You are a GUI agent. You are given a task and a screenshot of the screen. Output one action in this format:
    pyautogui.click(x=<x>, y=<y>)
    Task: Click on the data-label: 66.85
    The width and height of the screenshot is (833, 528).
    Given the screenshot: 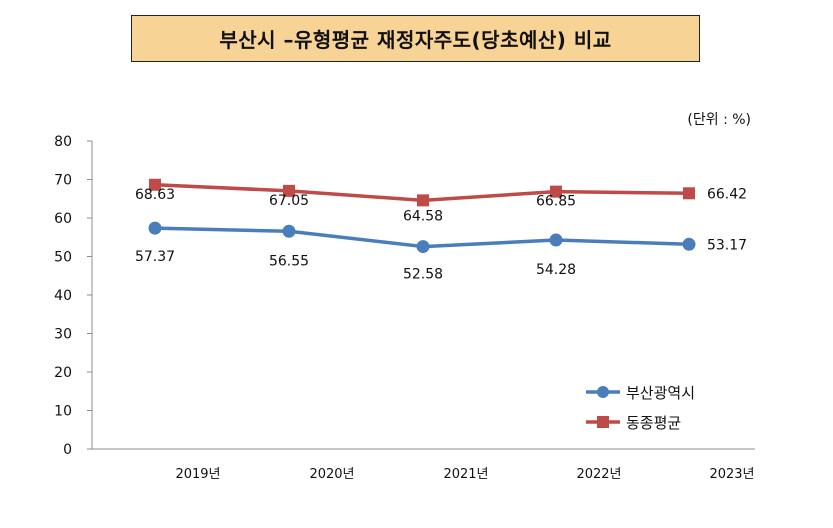 What is the action you would take?
    pyautogui.click(x=556, y=202)
    